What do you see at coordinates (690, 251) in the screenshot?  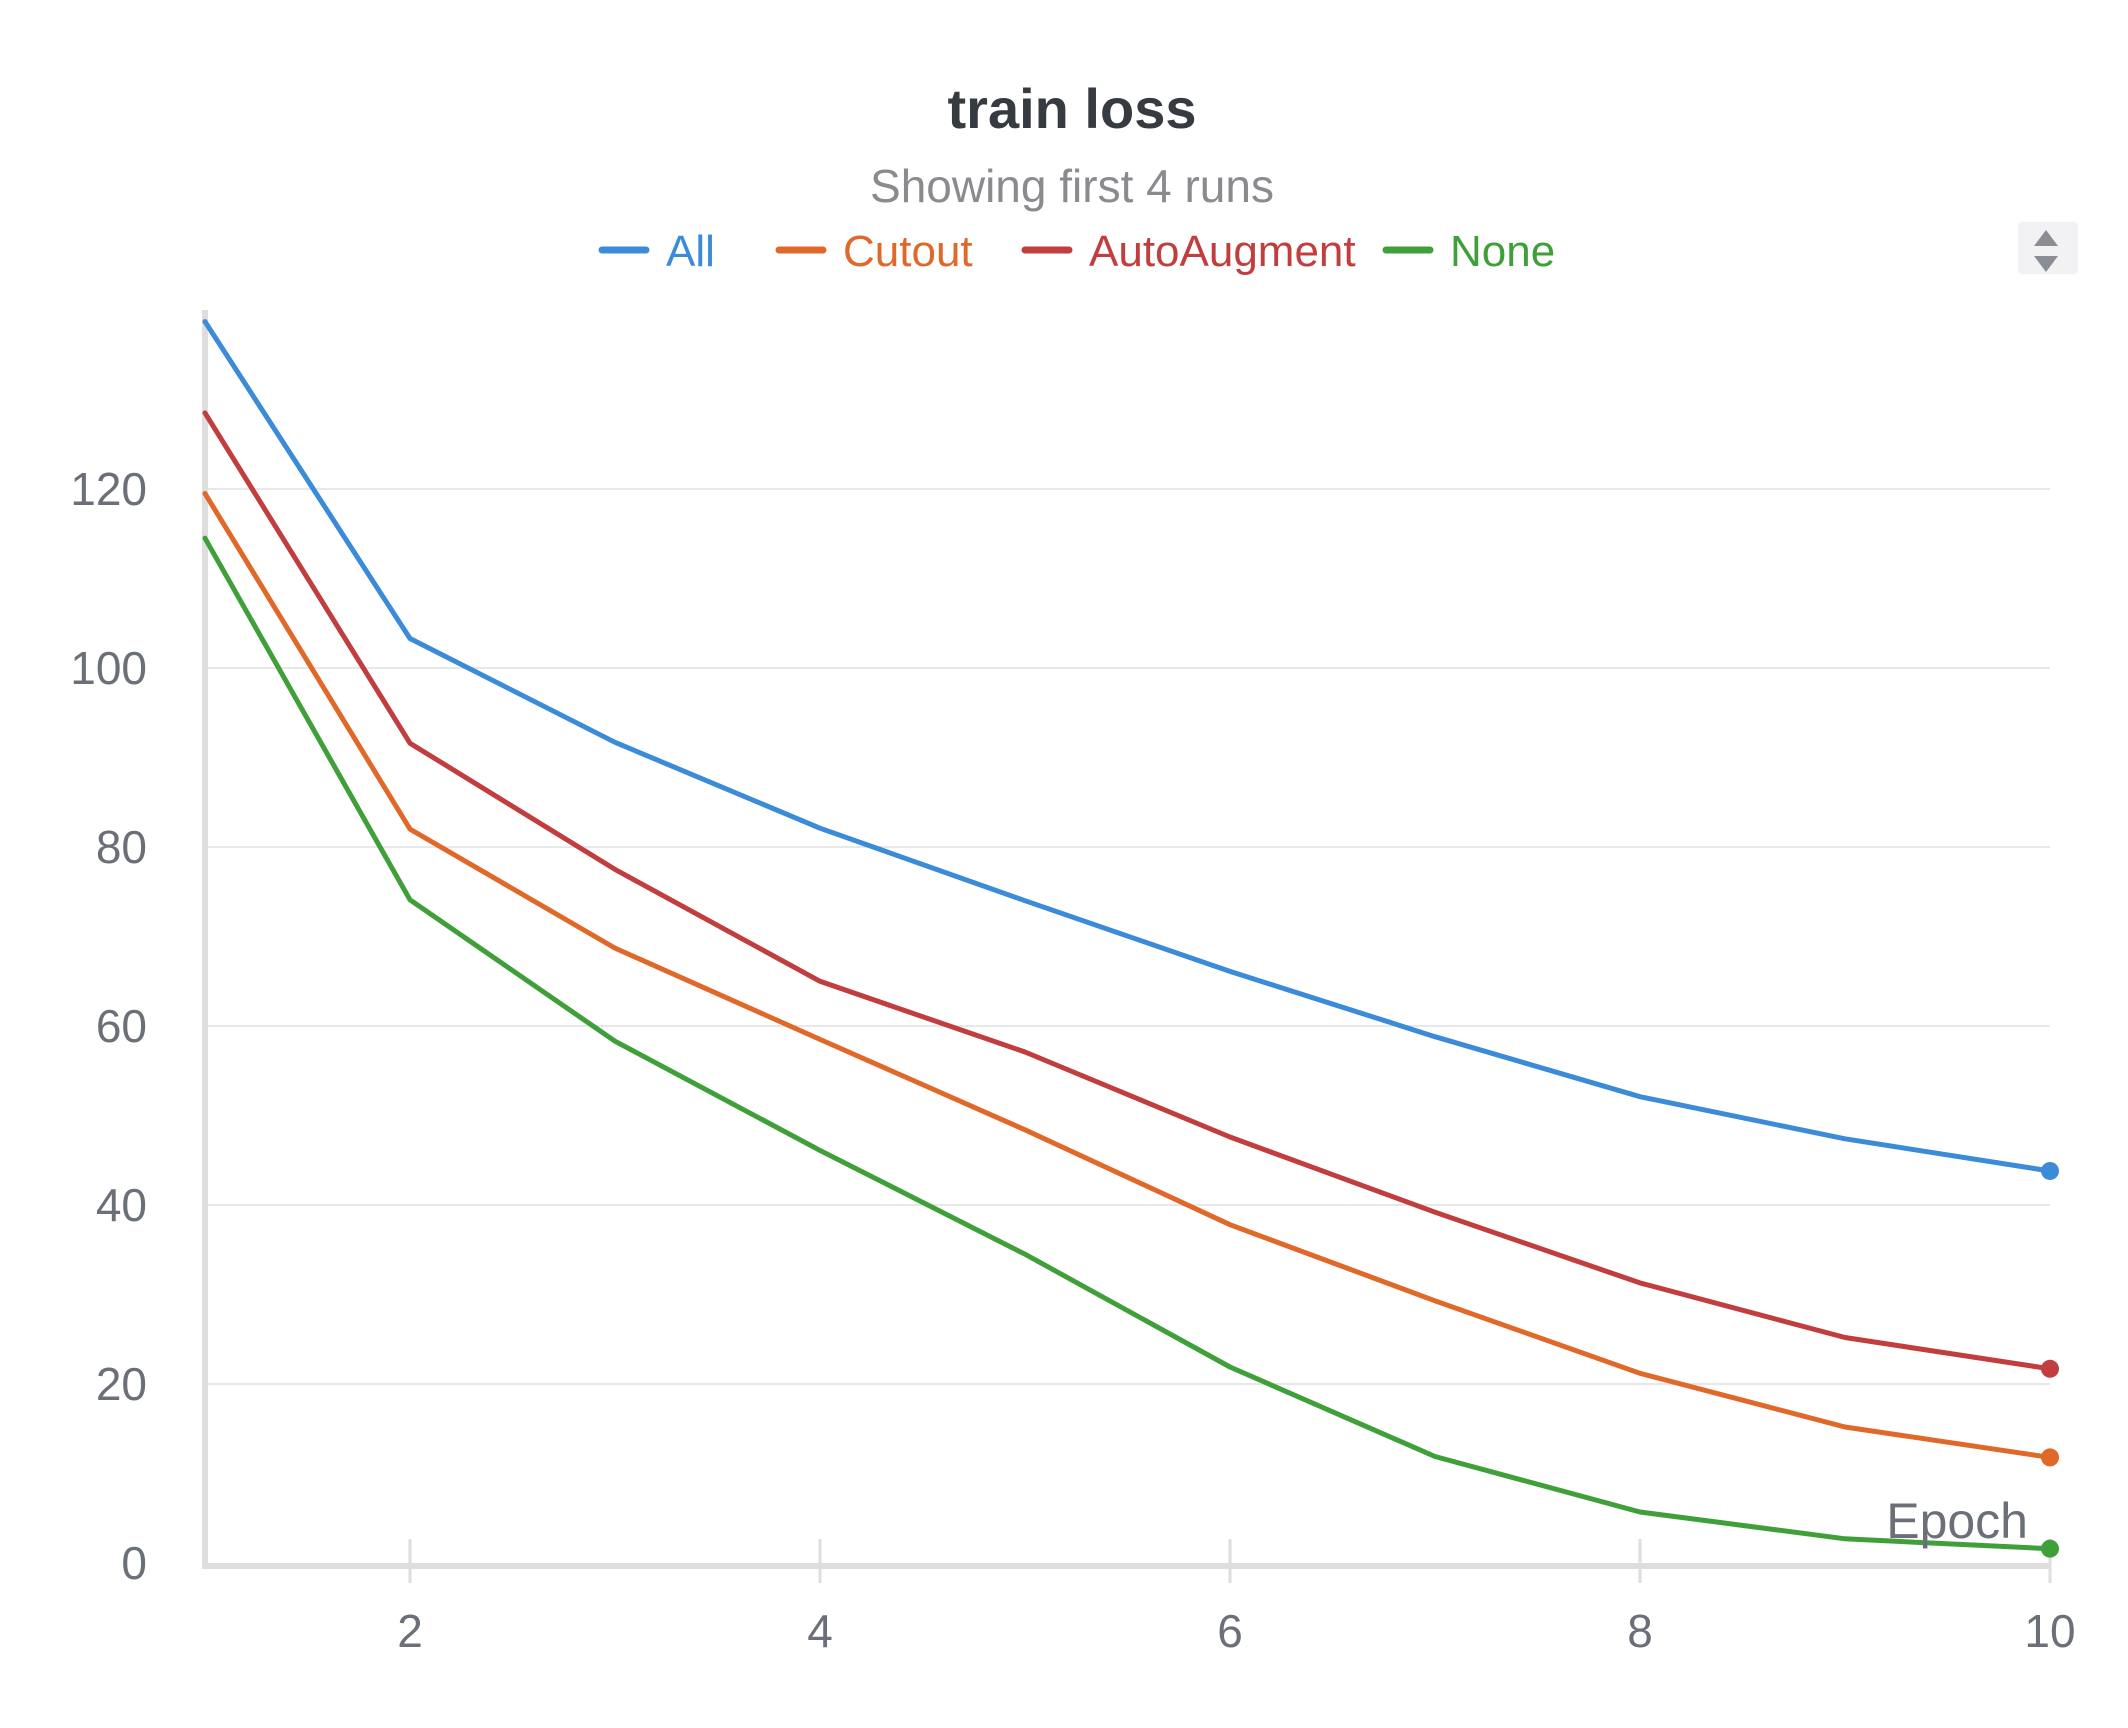 I see `legend-label: All` at bounding box center [690, 251].